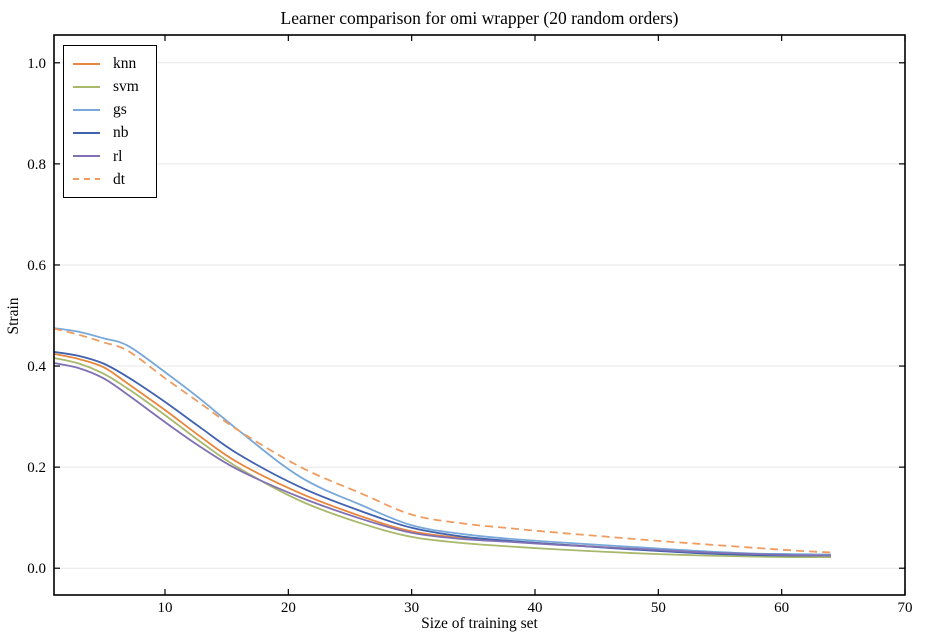 Image resolution: width=926 pixels, height=644 pixels. Describe the element at coordinates (108, 109) in the screenshot. I see `legend-item-gs: gs` at that location.